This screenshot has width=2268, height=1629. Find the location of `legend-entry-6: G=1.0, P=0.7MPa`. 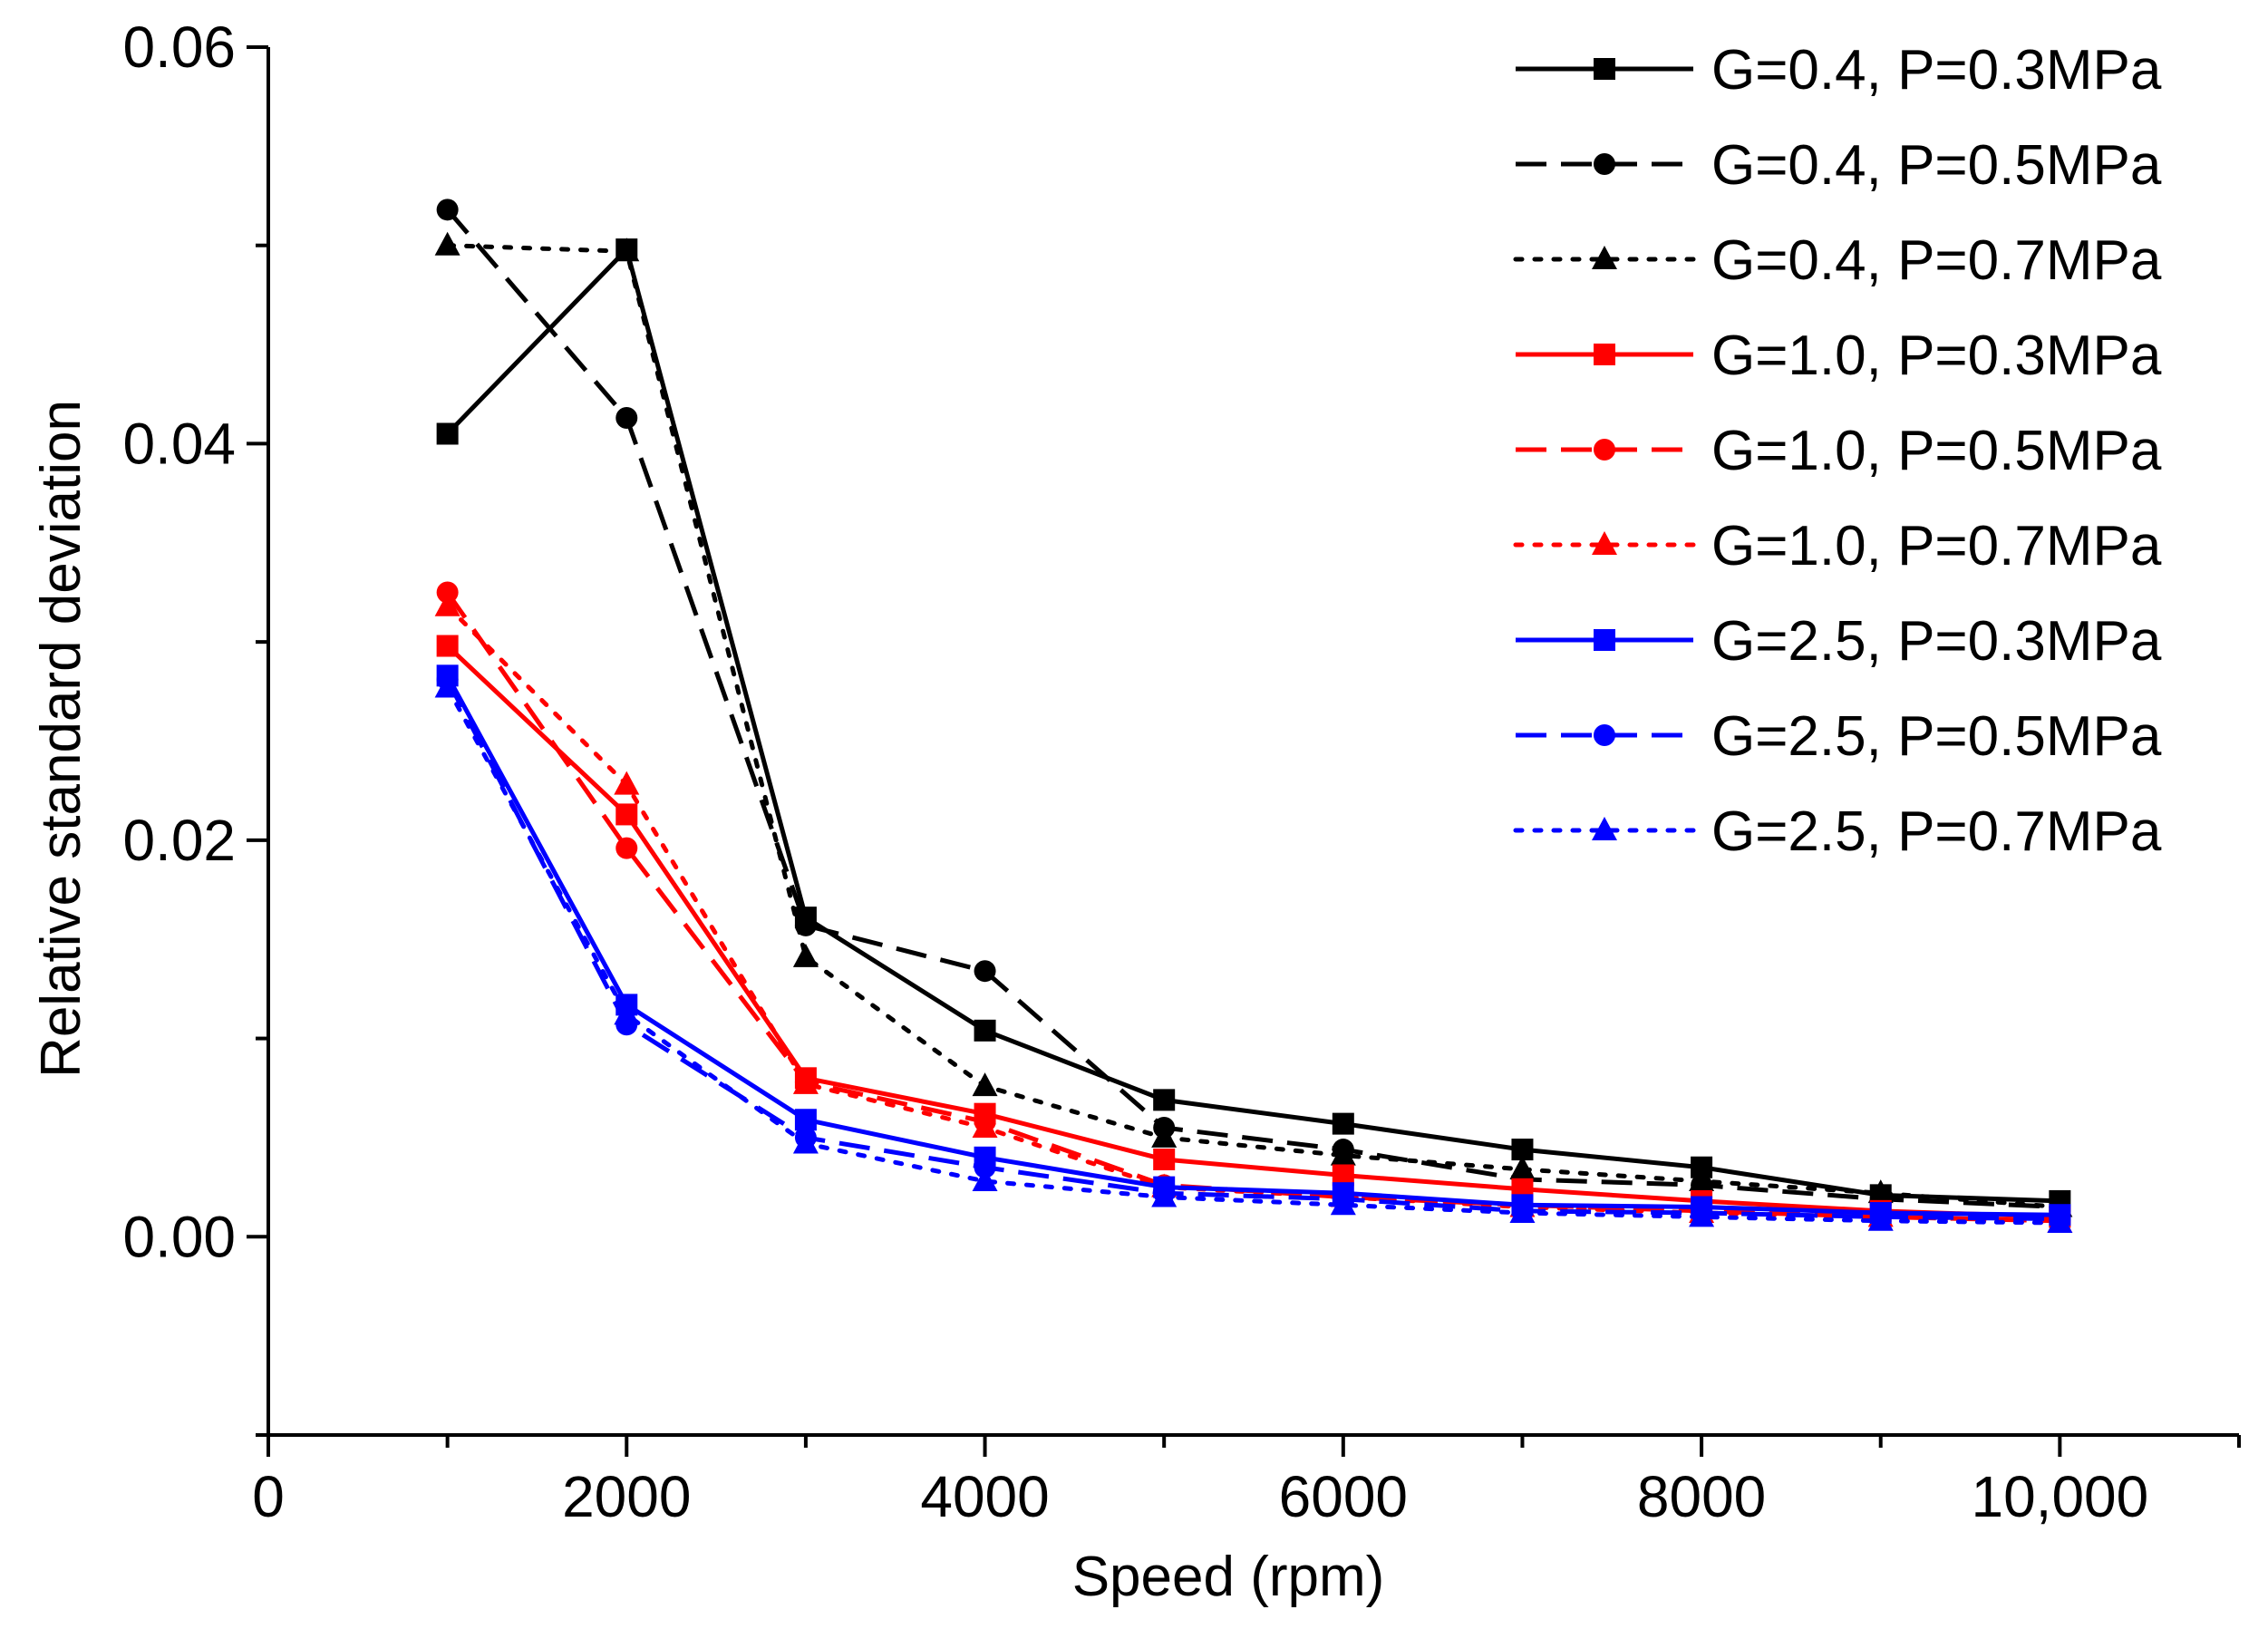

legend-entry-6: G=1.0, P=0.7MPa is located at coordinates (1838, 546).